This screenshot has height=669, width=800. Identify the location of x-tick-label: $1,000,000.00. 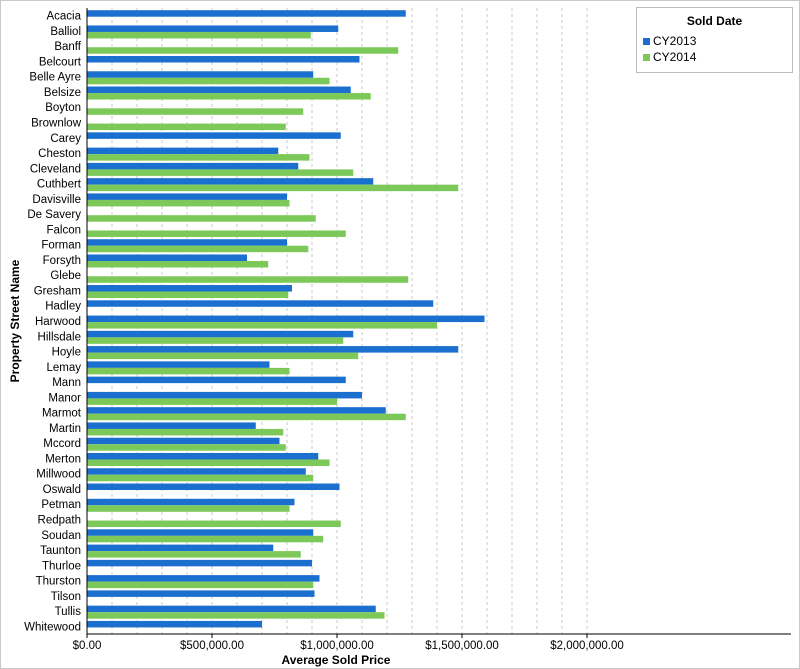
(337, 646).